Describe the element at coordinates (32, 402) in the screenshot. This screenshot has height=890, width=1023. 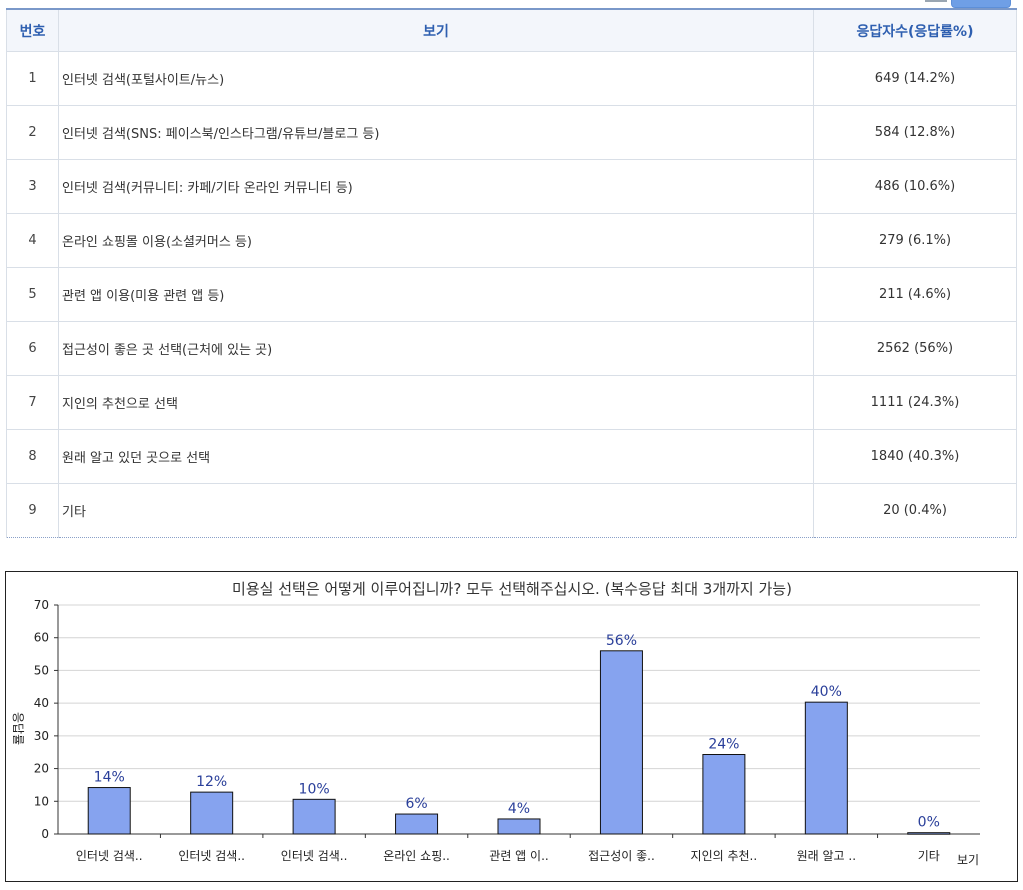
I see `row-number: 7` at that location.